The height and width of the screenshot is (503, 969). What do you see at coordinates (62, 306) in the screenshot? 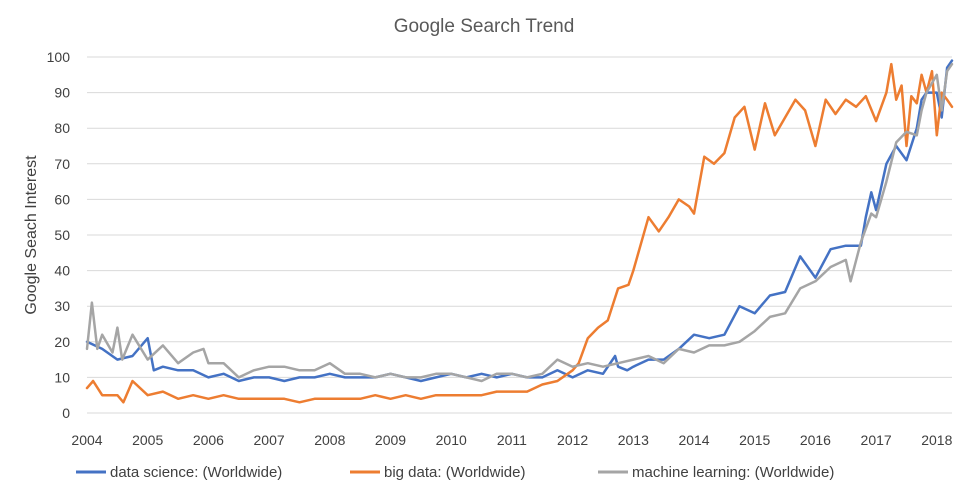
I see `y-tick-label: 30` at bounding box center [62, 306].